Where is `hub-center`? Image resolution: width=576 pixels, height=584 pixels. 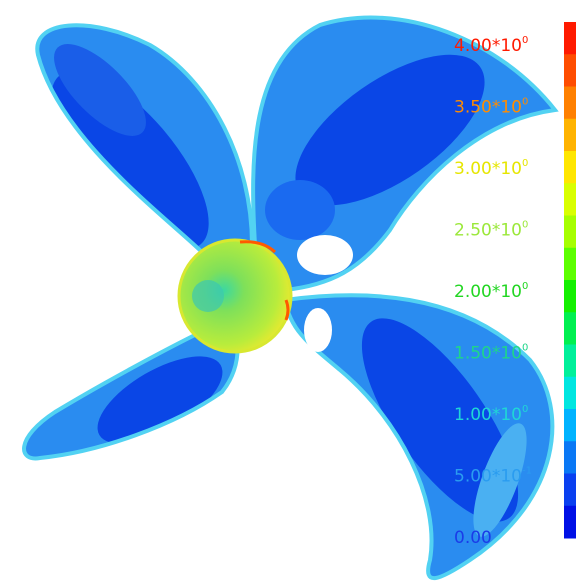
hub-center is located at coordinates (208, 296).